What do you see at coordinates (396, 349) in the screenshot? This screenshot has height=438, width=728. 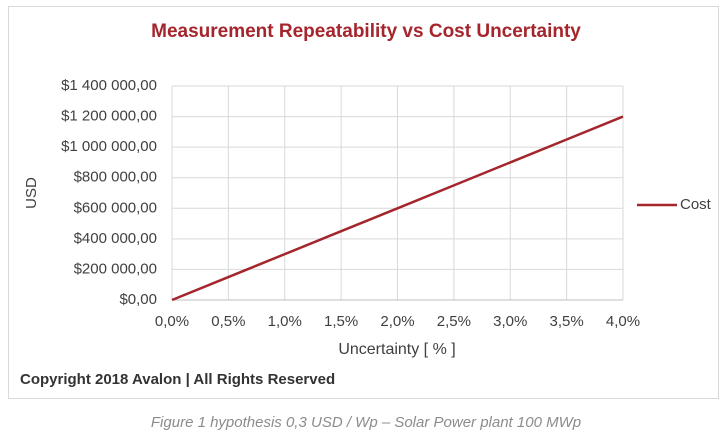 I see `x-axis-title: Uncertainty [ % ]` at bounding box center [396, 349].